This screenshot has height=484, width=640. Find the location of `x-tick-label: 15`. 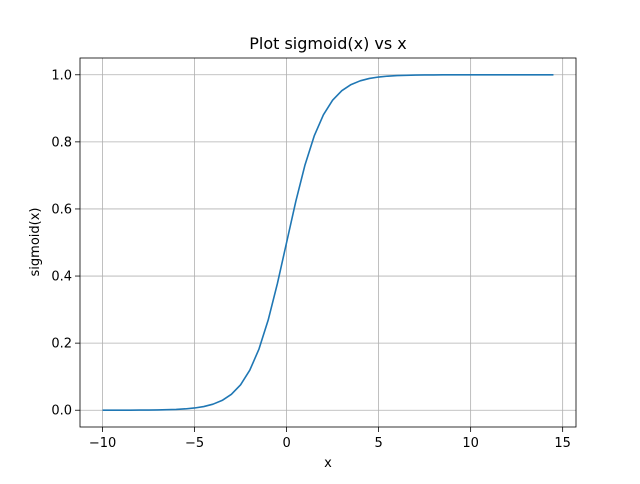

x-tick-label: 15 is located at coordinates (562, 443).